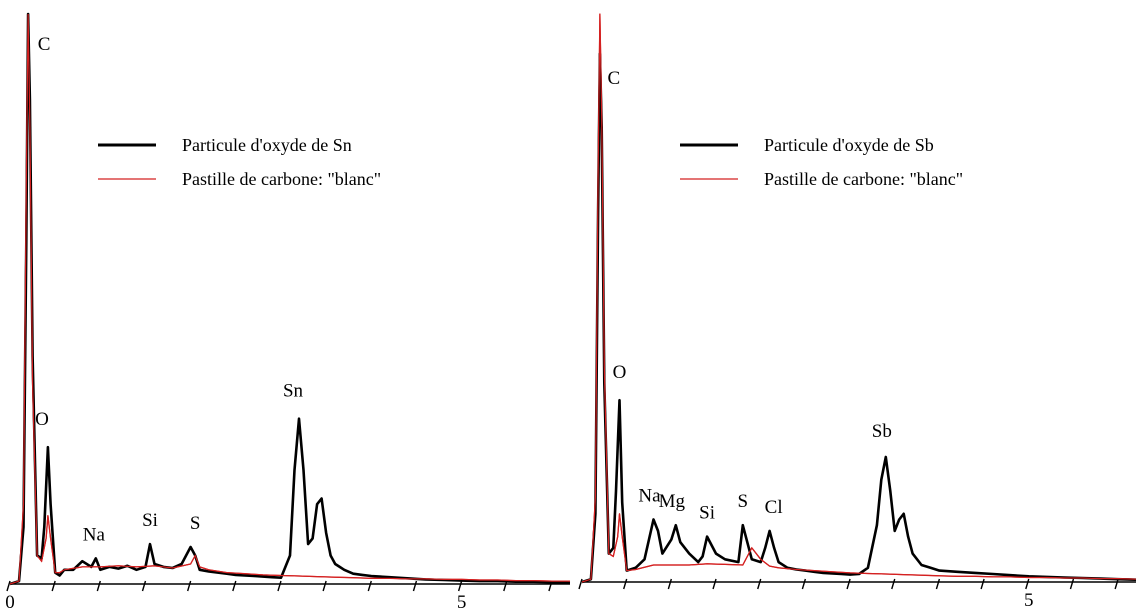 The image size is (1139, 616). What do you see at coordinates (10, 602) in the screenshot?
I see `x-tick-label: 0` at bounding box center [10, 602].